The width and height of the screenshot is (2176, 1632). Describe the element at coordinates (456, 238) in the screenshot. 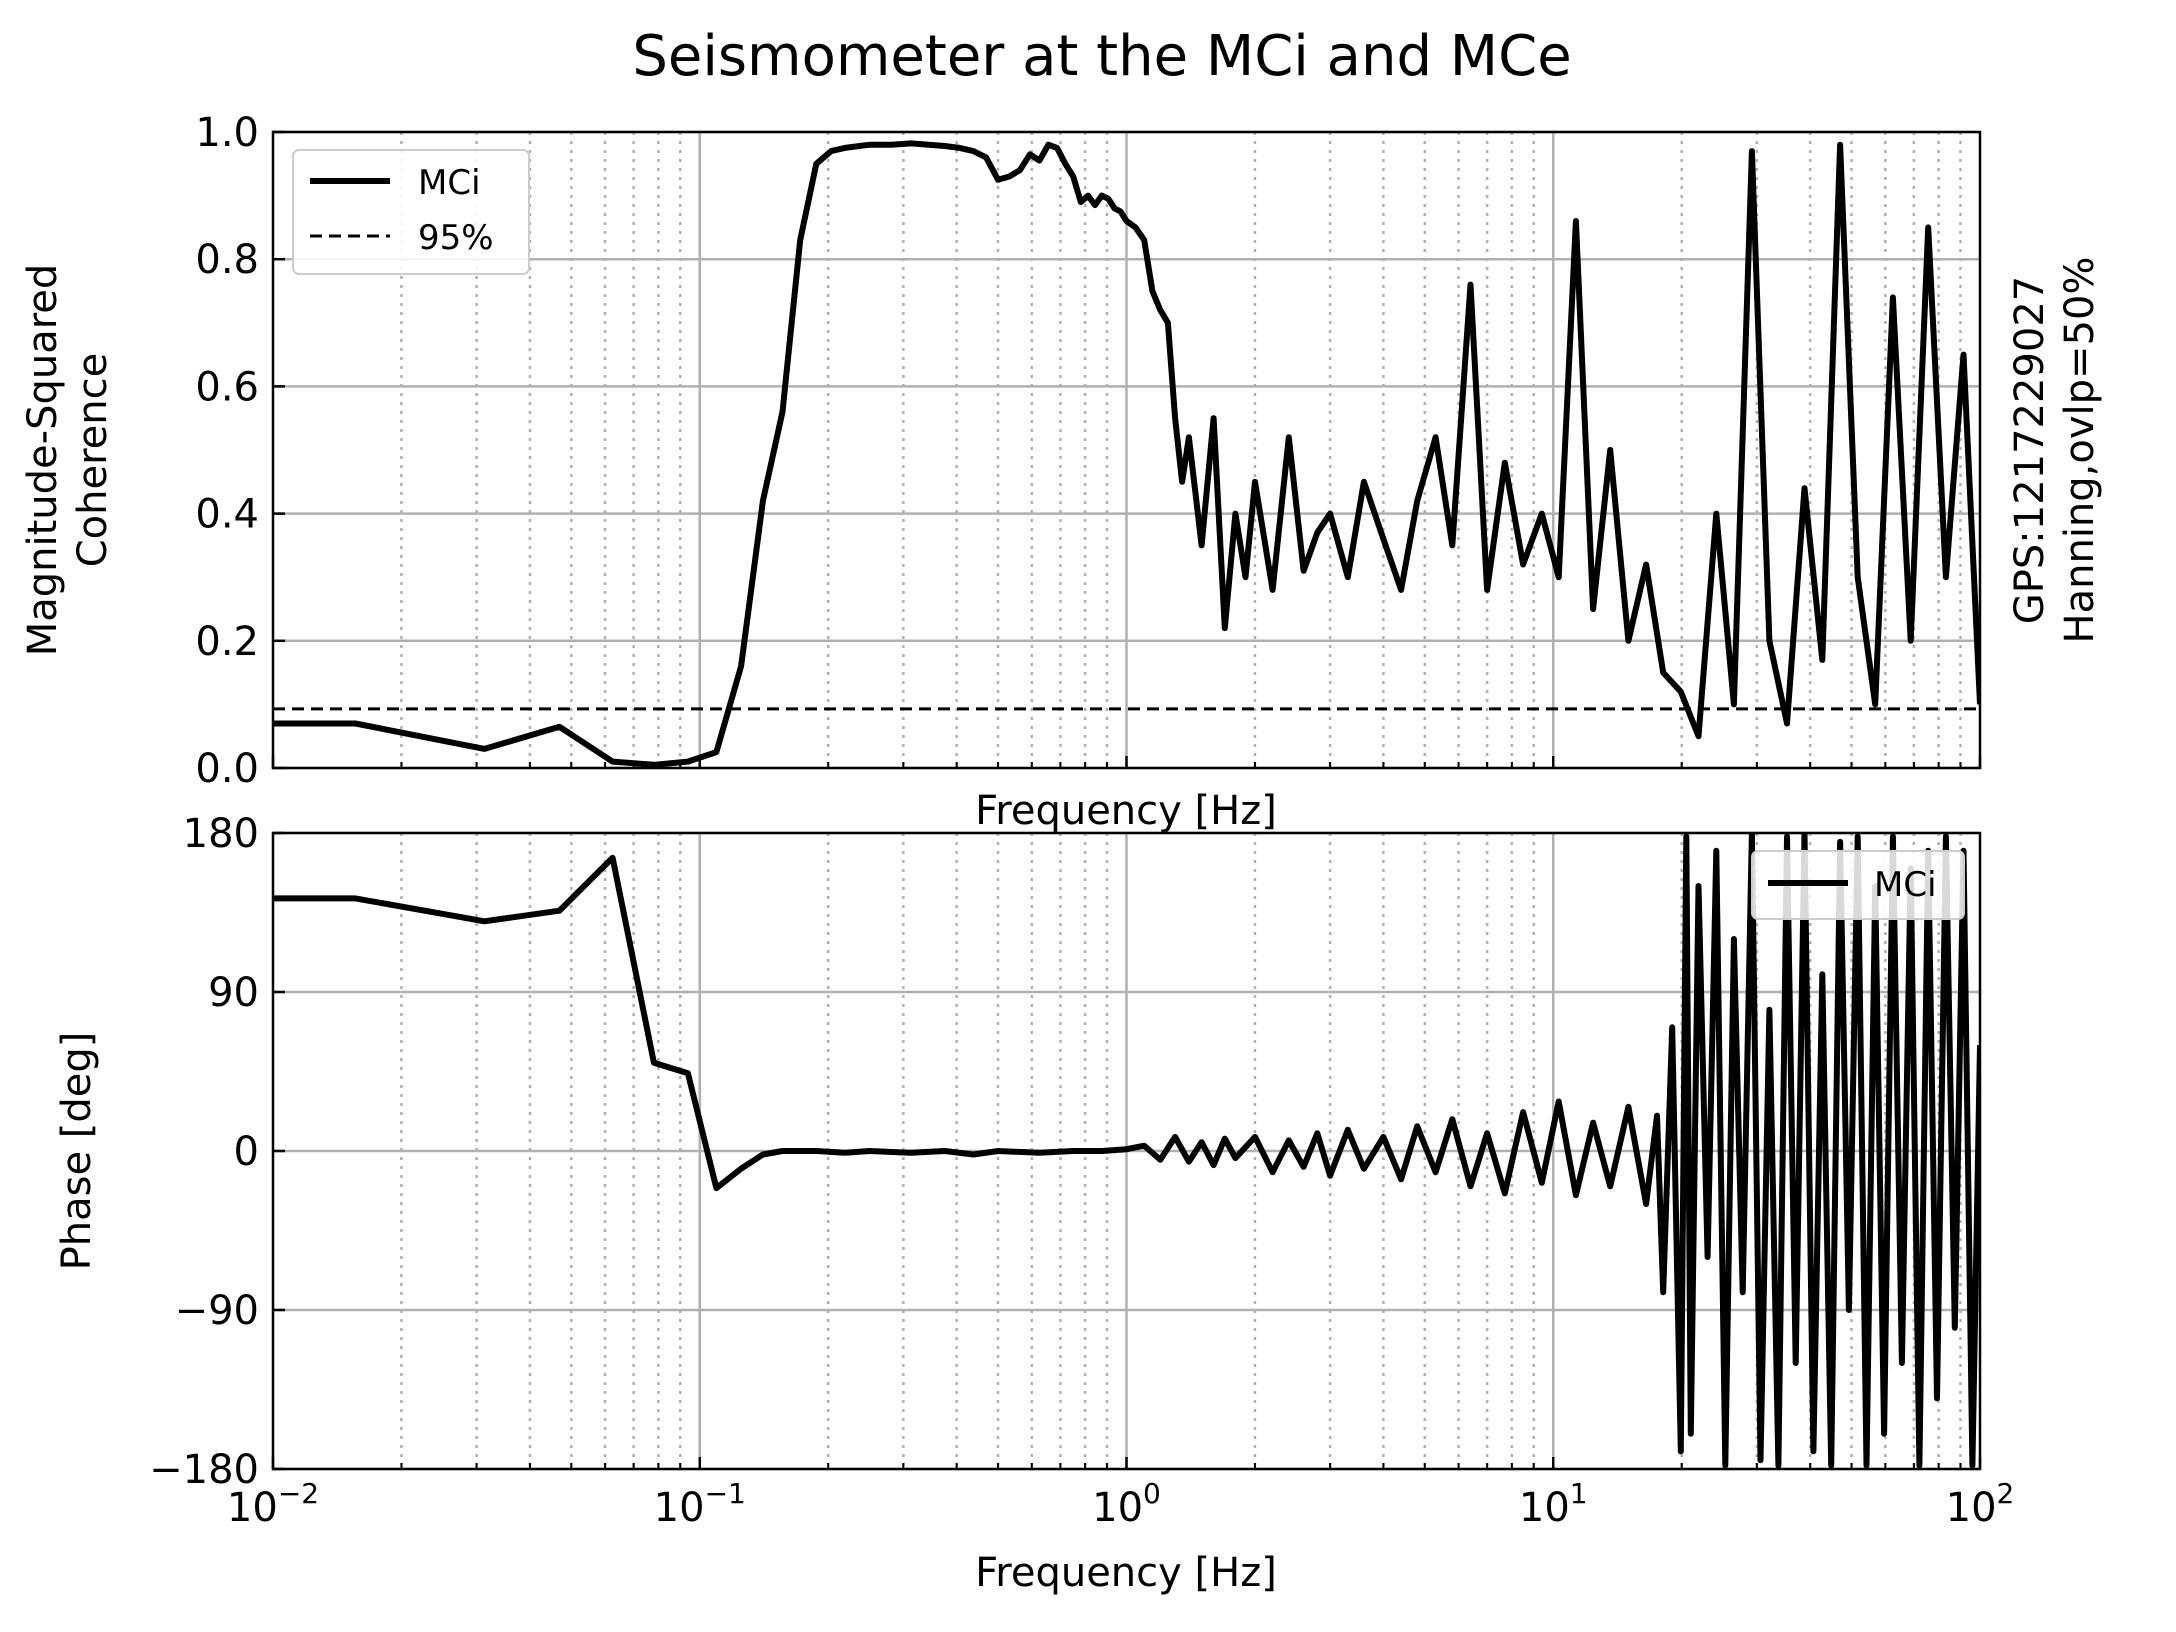

I see `legend-label-95: 95%` at that location.